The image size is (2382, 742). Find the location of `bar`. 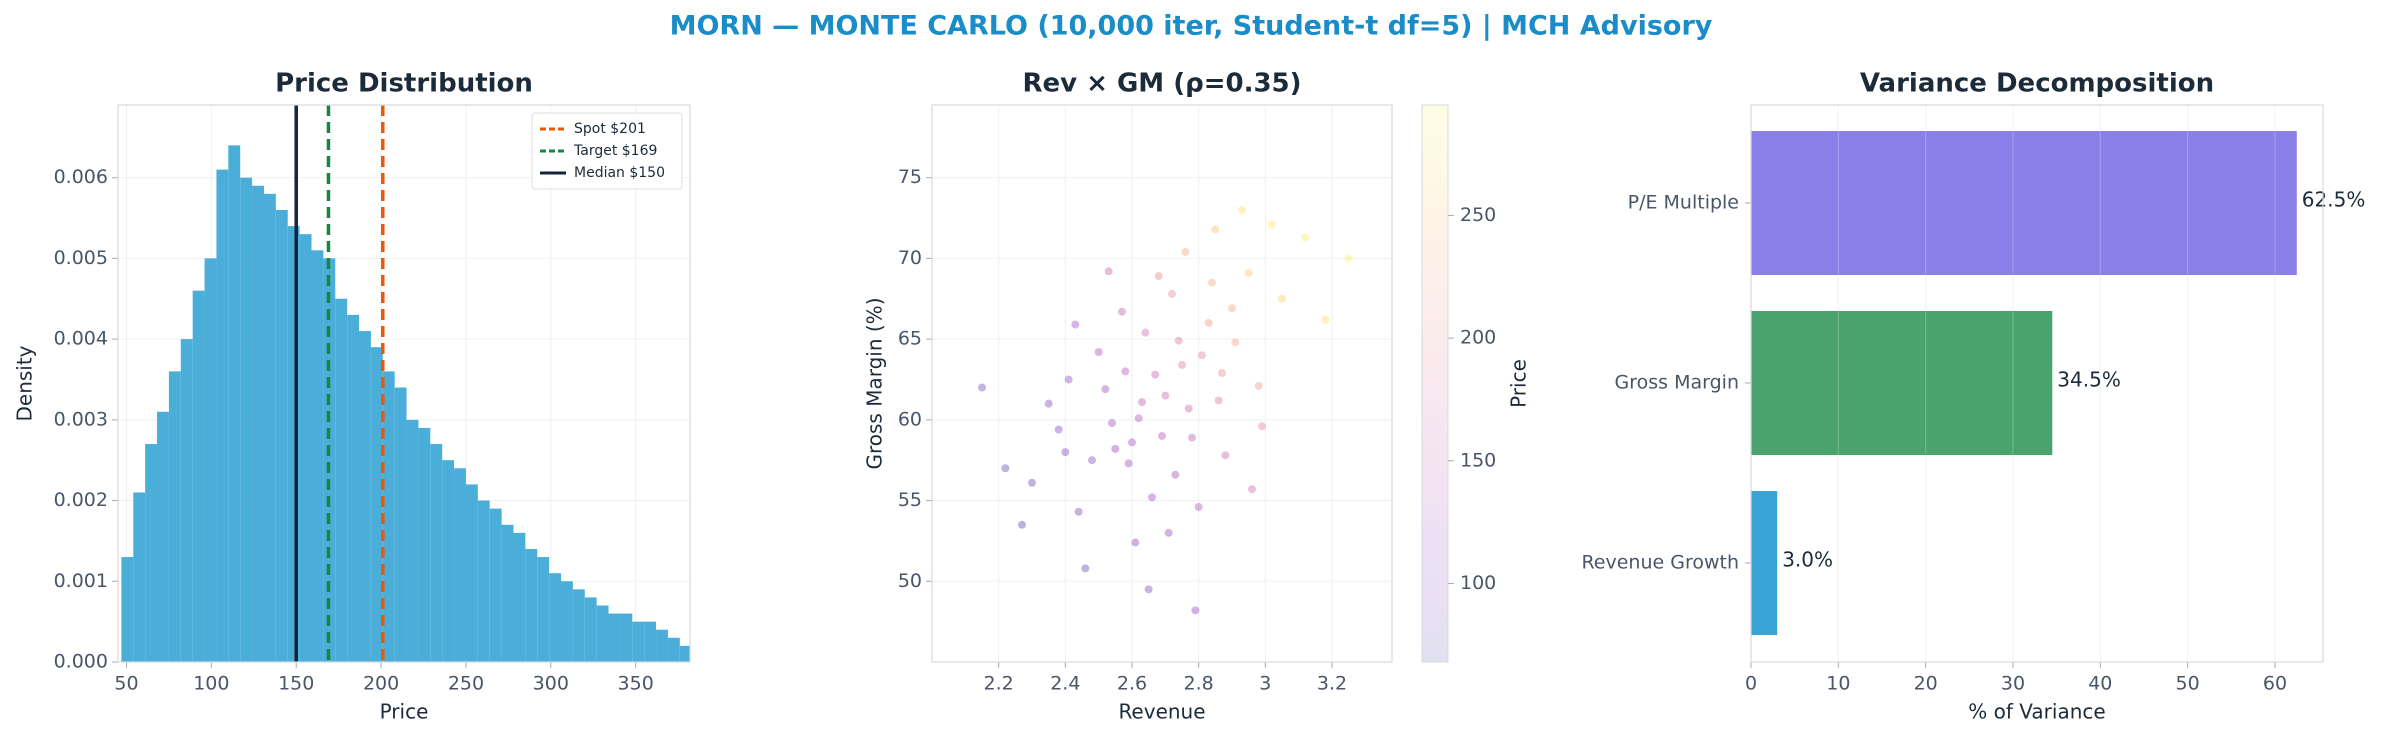

bar is located at coordinates (2024, 203).